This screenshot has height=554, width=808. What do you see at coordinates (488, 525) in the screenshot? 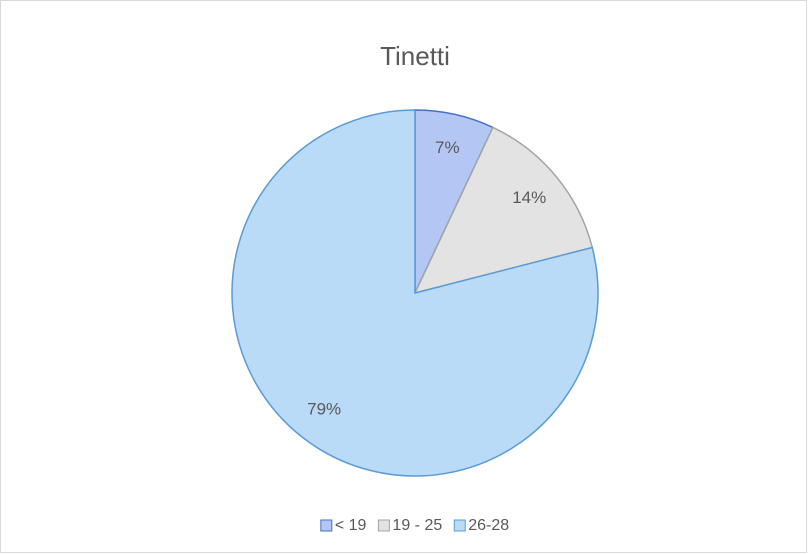
I see `legend-label: 26-28` at bounding box center [488, 525].